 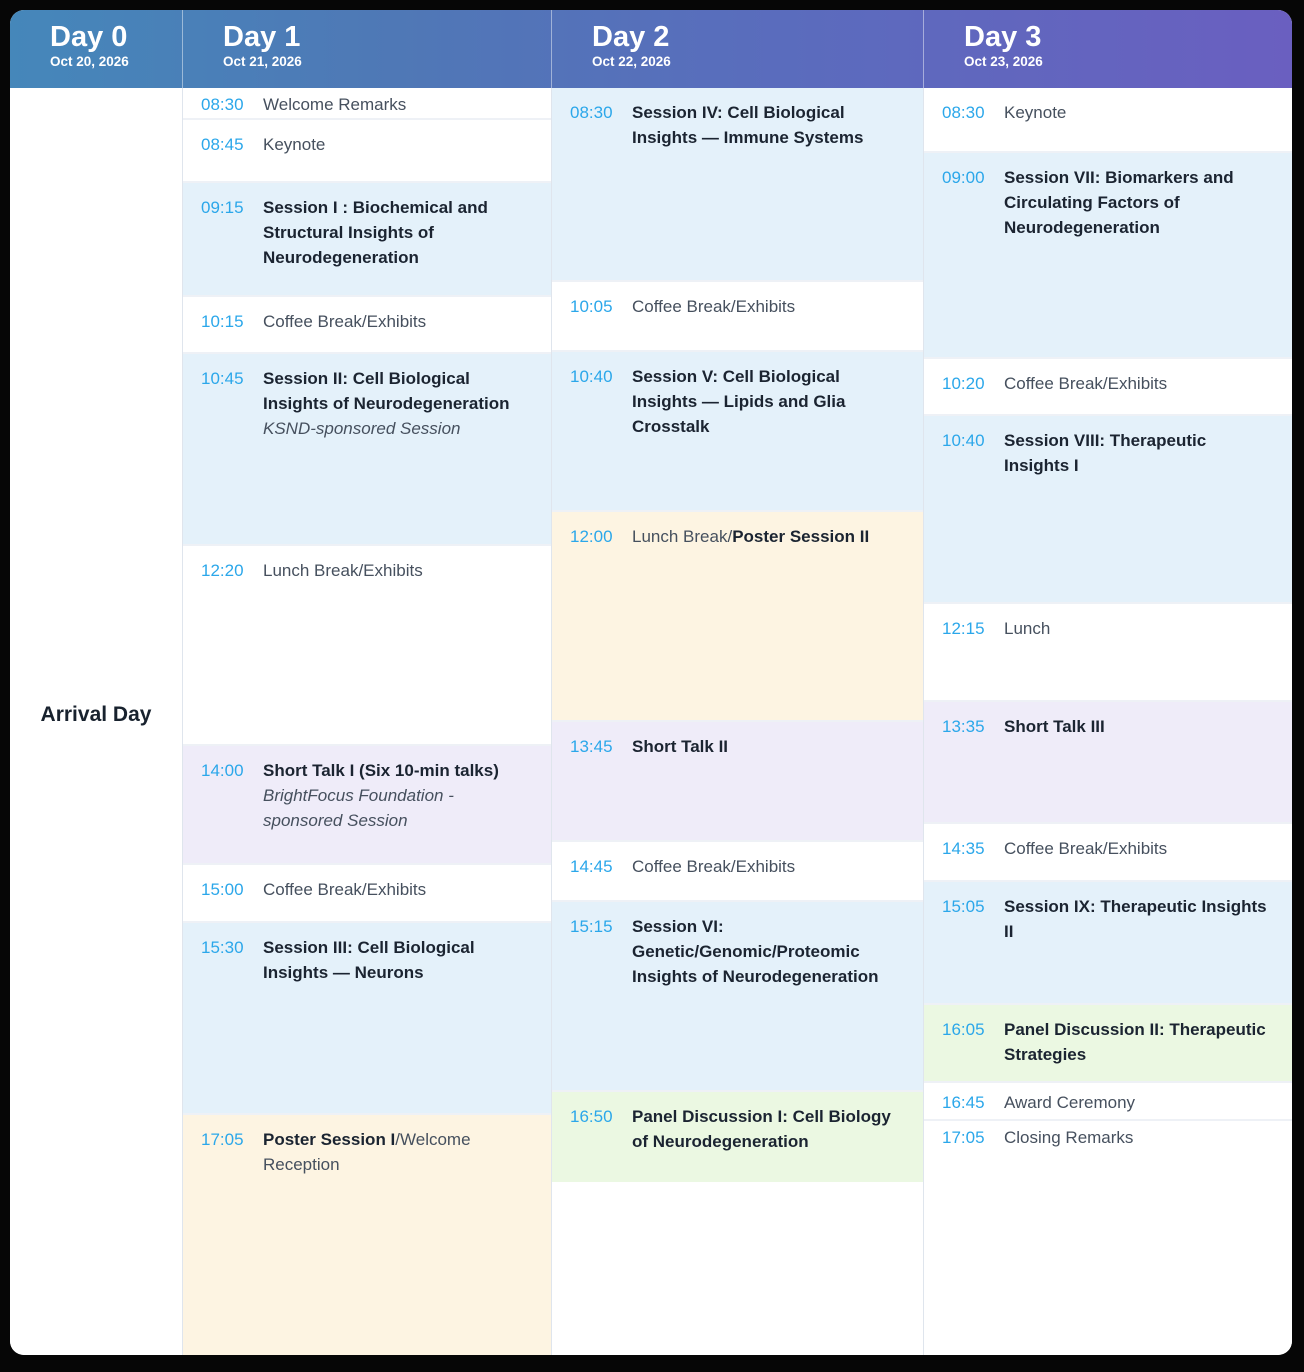 I want to click on event-time: 10:20, so click(x=963, y=383).